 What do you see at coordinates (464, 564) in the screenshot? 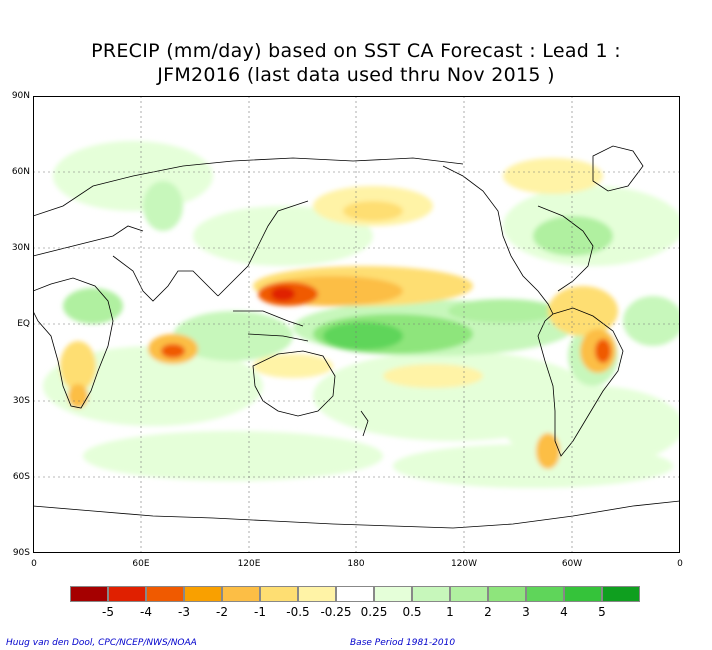
I see `lon-label: 120W` at bounding box center [464, 564].